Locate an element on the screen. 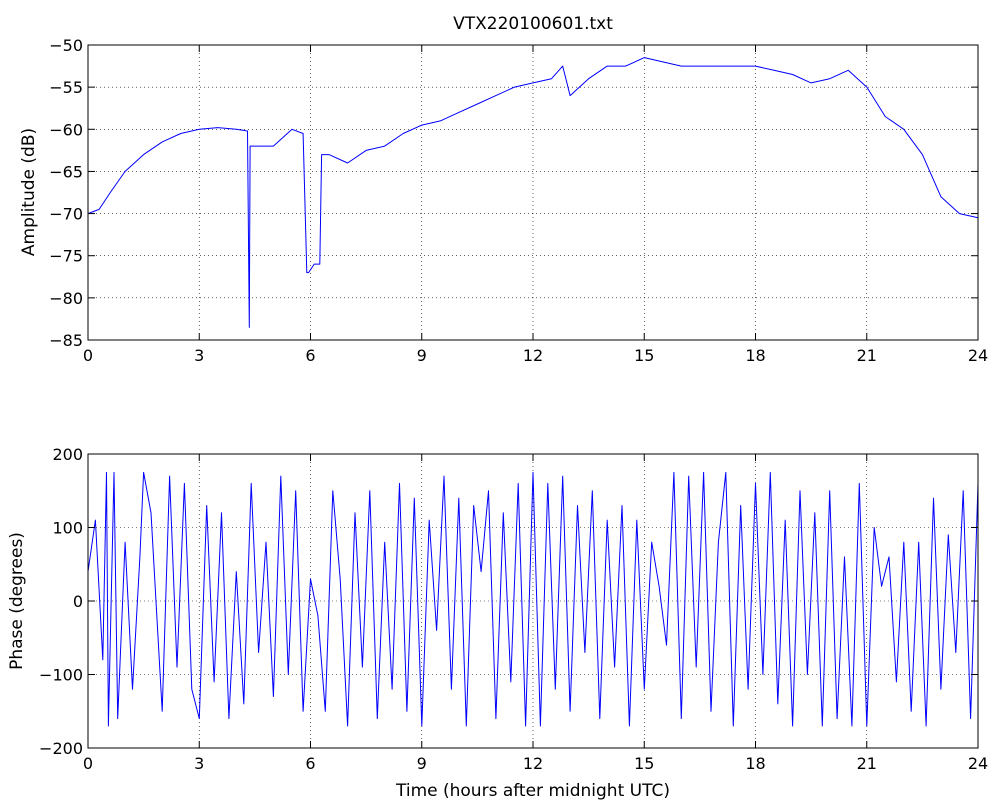 Image resolution: width=998 pixels, height=806 pixels. amplitude-x-tick-label: 0 is located at coordinates (88, 355).